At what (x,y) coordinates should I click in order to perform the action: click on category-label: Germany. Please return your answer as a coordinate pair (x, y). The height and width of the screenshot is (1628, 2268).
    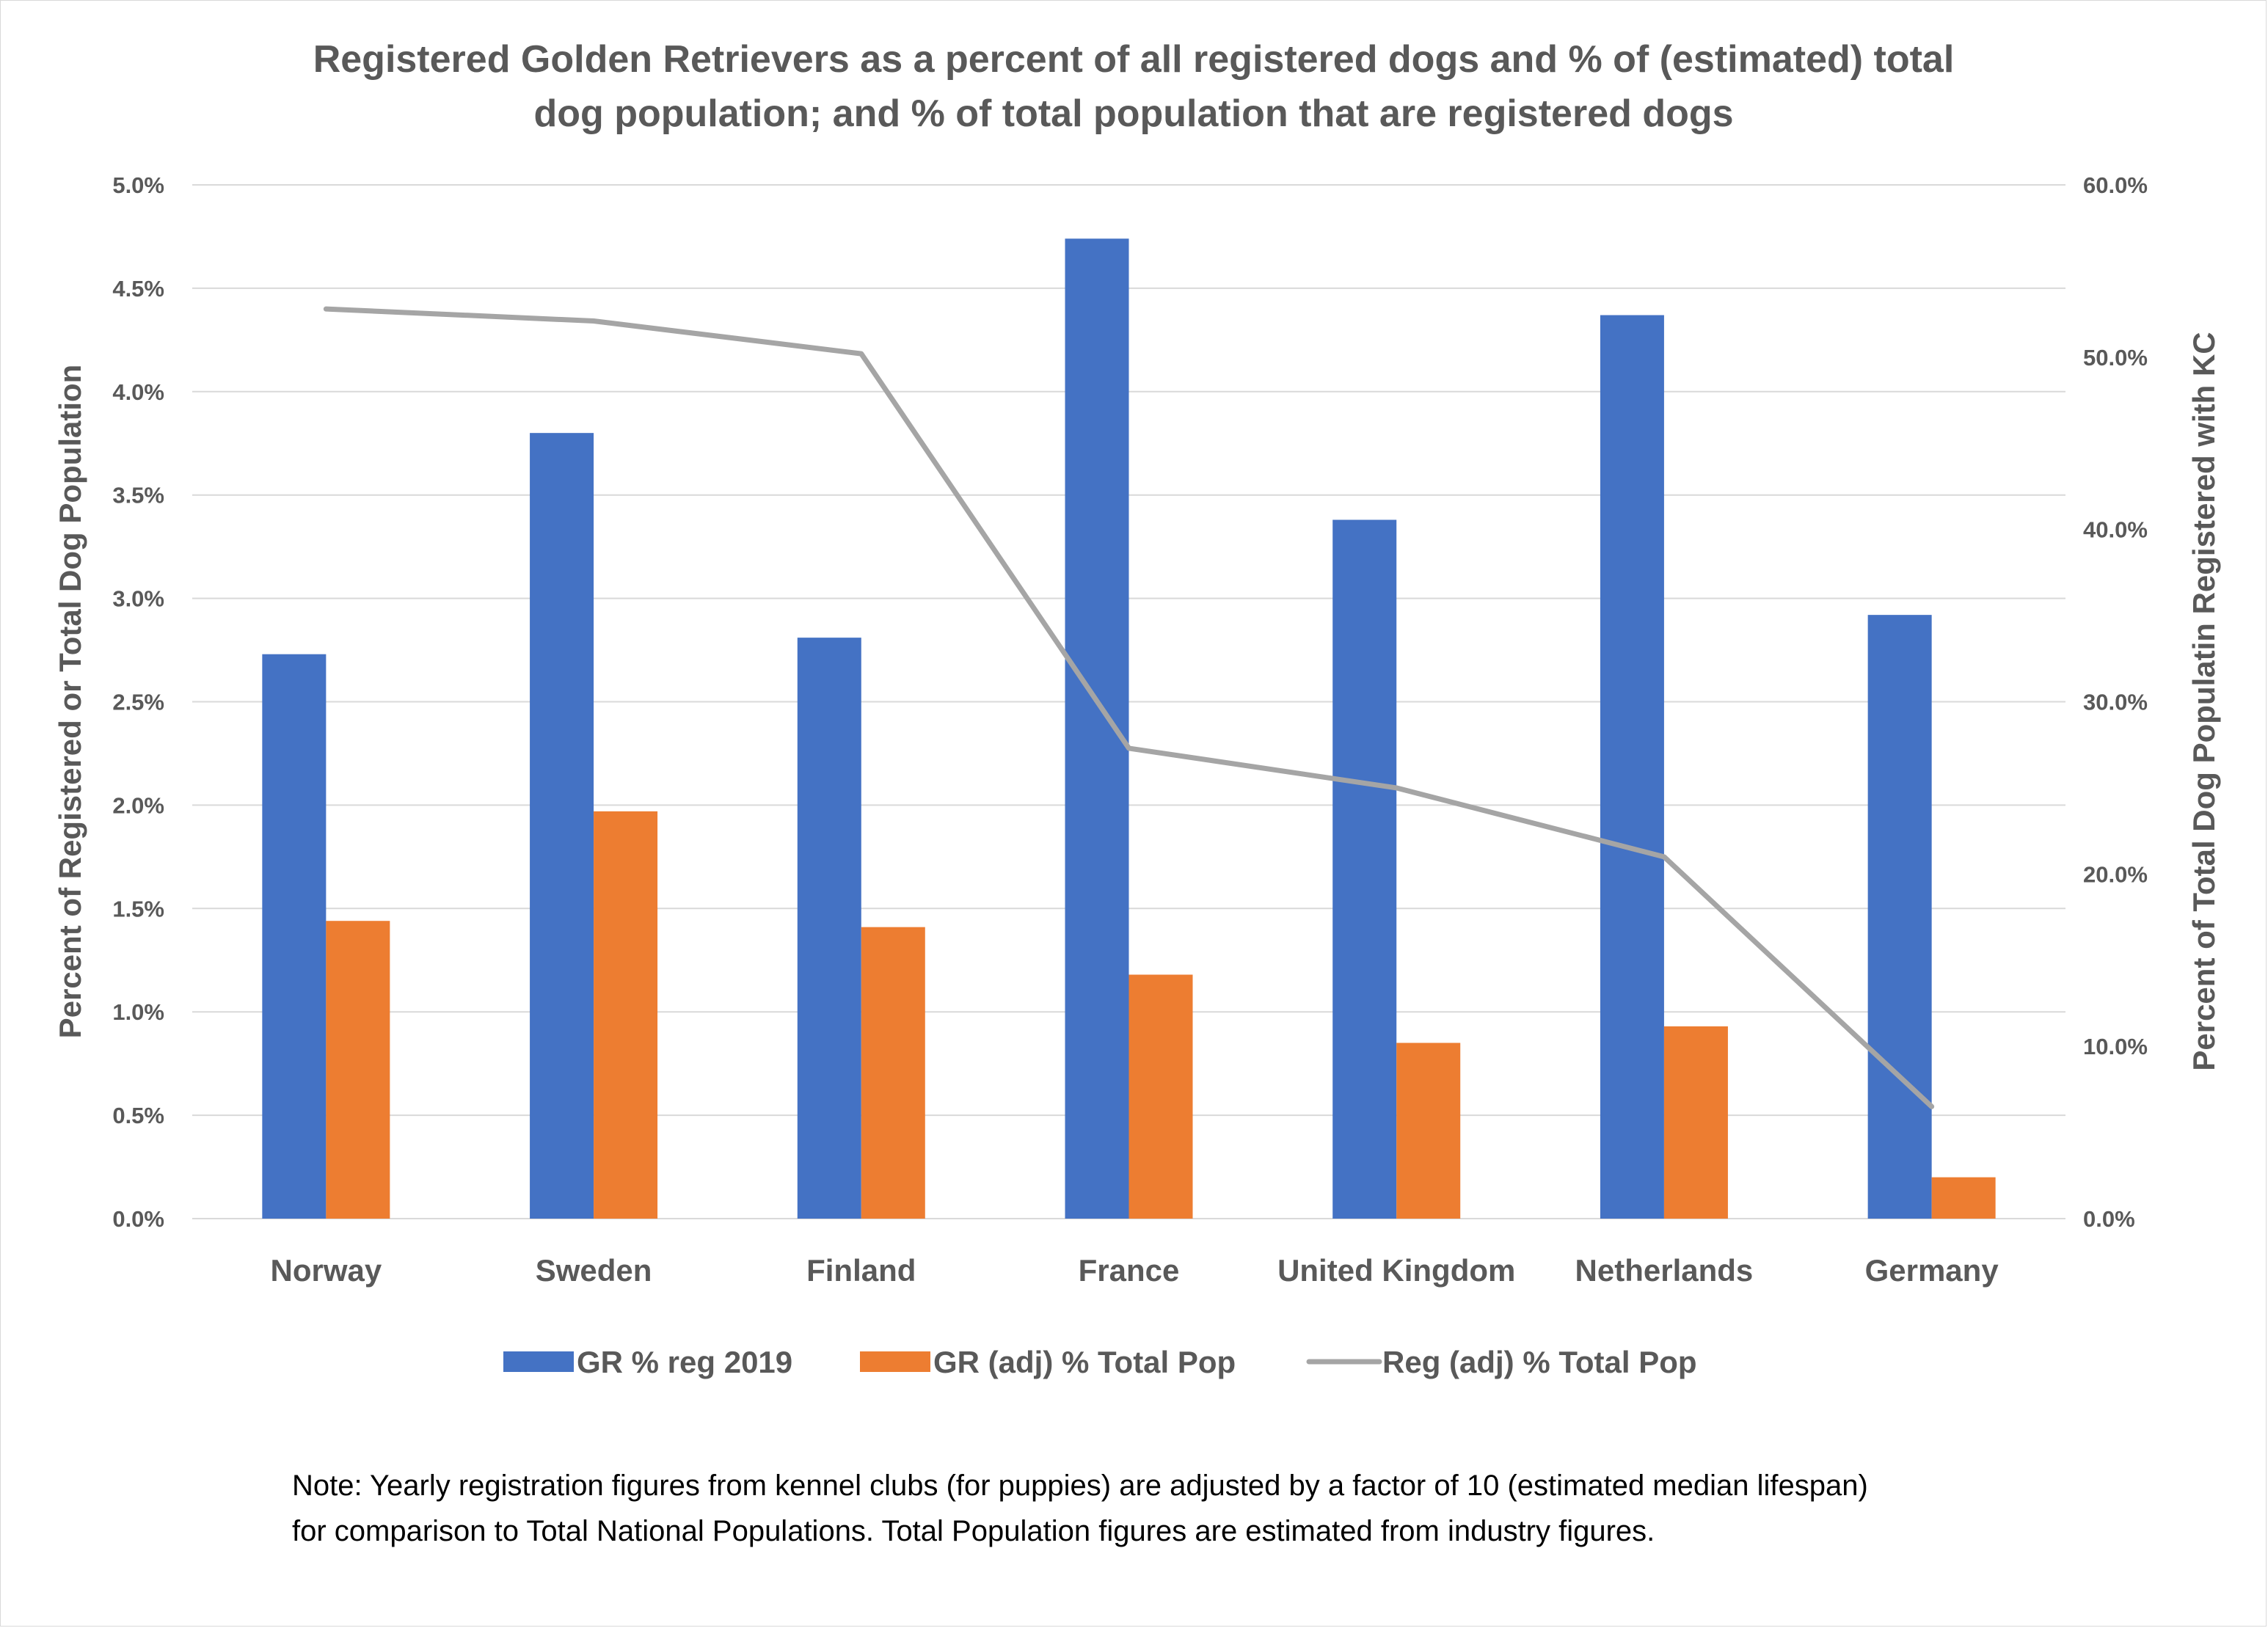
    Looking at the image, I should click on (1932, 1270).